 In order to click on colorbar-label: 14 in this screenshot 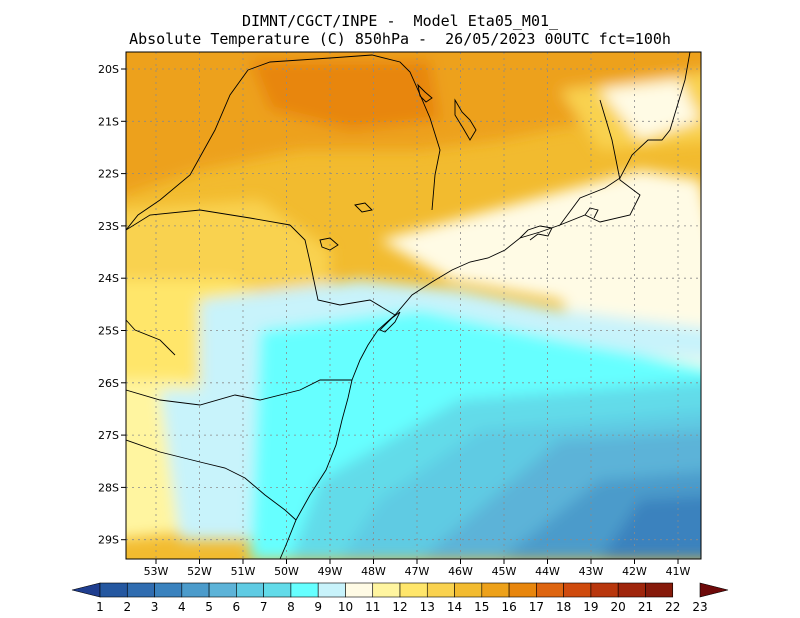, I will do `click(454, 607)`.